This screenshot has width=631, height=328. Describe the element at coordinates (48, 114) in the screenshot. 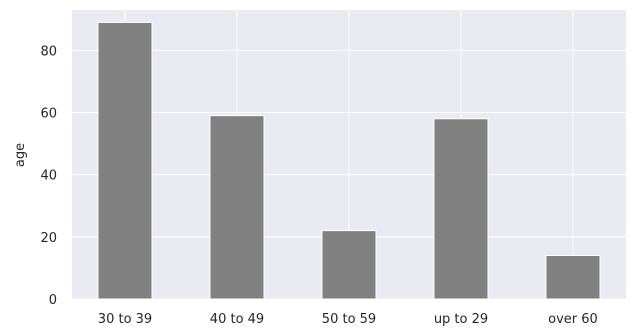

I see `y-tick-label: 60` at that location.